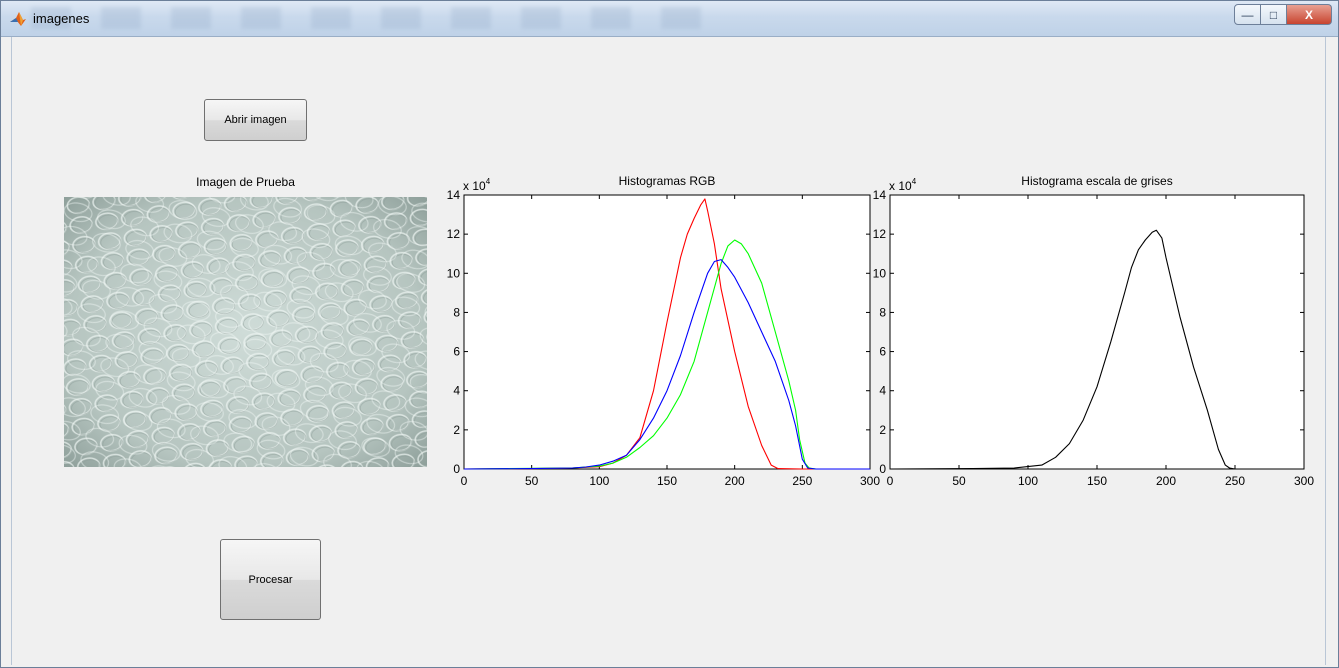  What do you see at coordinates (1309, 14) in the screenshot?
I see `close-button: X` at bounding box center [1309, 14].